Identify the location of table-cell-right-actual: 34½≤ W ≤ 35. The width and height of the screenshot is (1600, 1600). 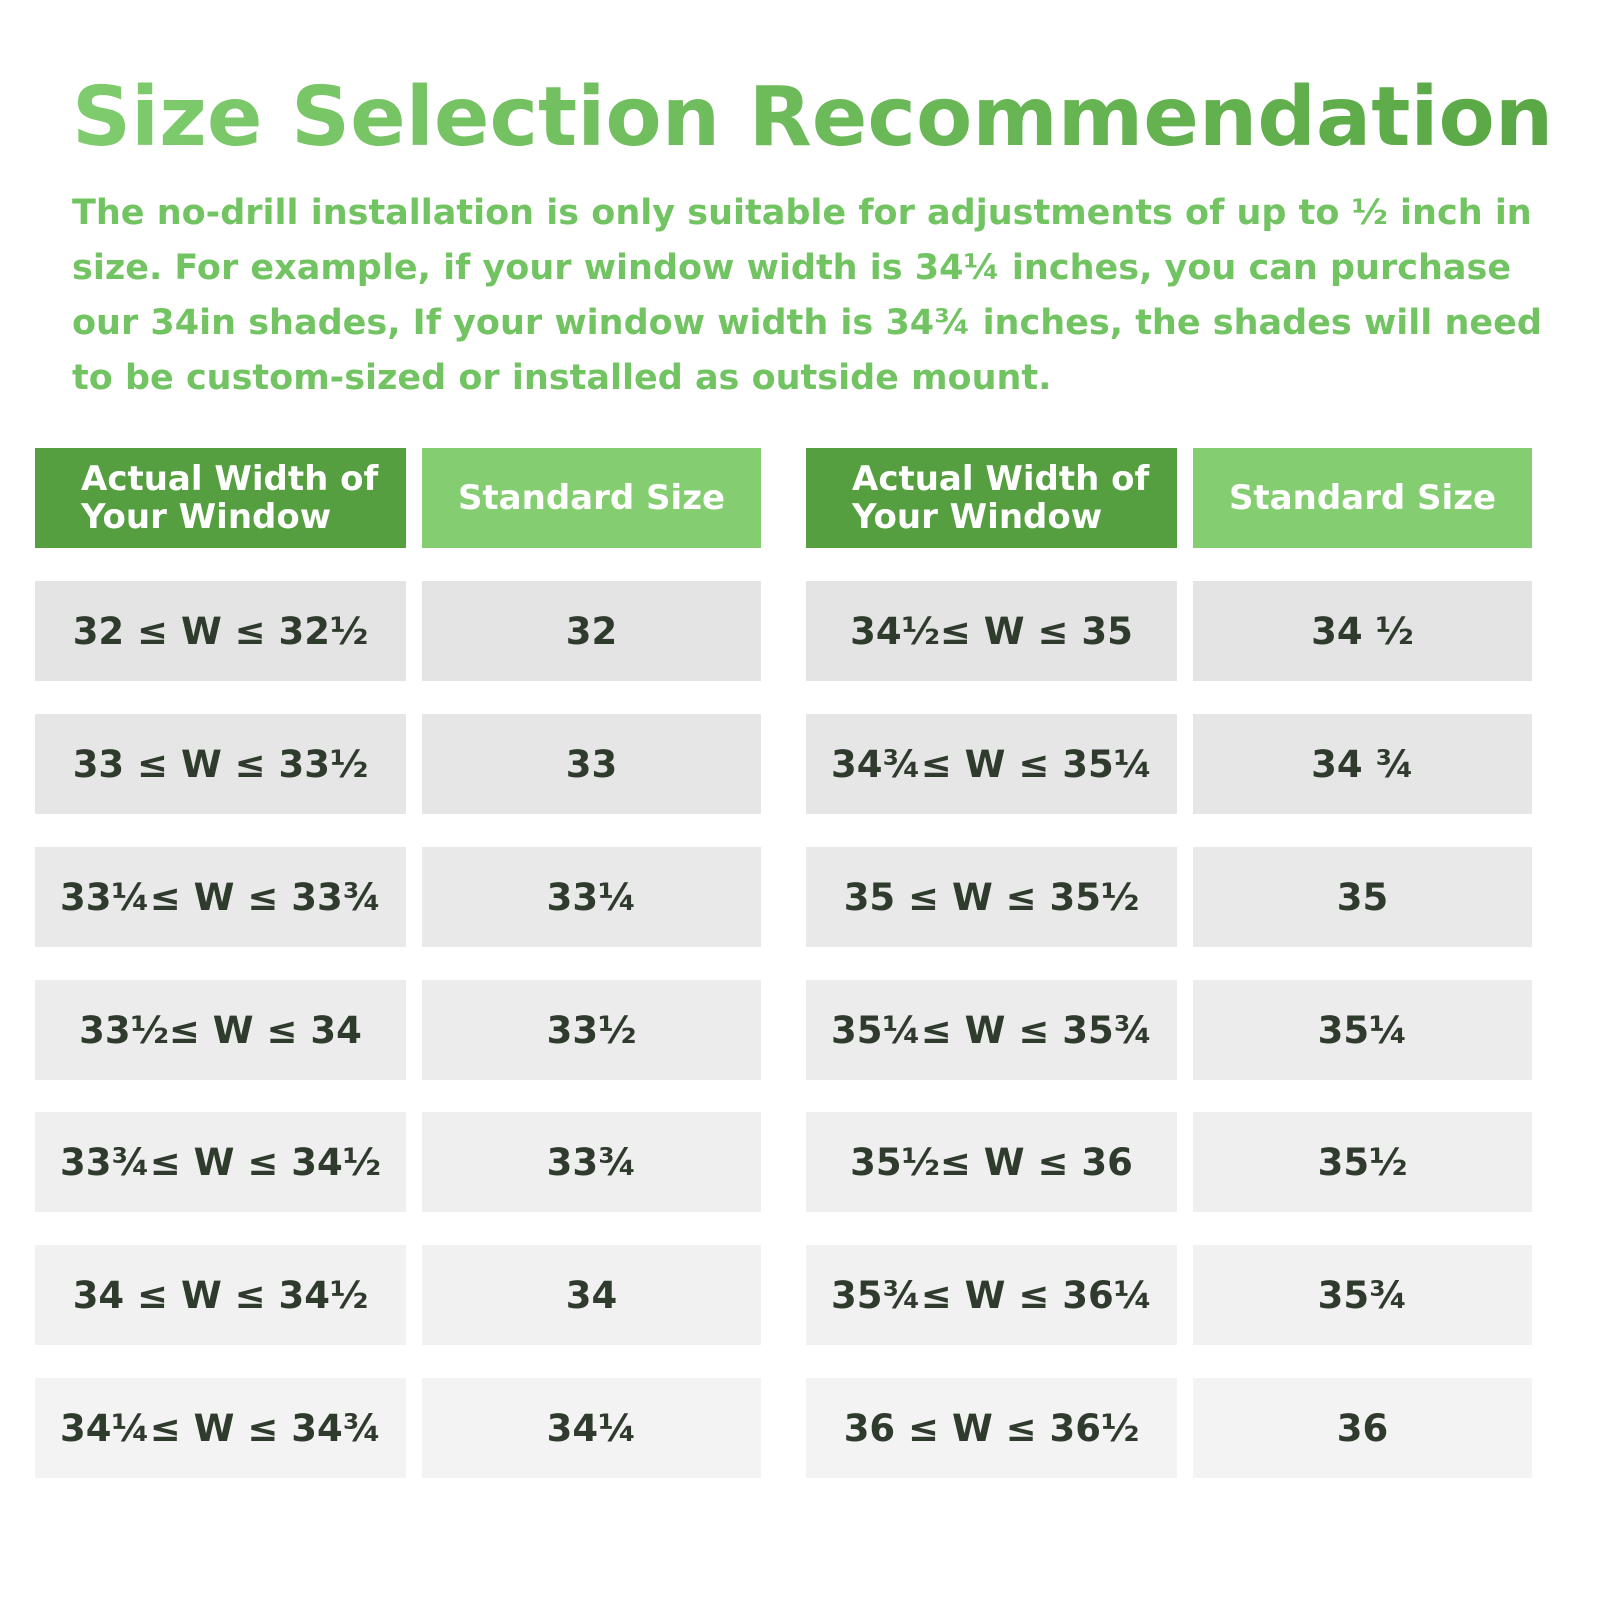
(991, 631).